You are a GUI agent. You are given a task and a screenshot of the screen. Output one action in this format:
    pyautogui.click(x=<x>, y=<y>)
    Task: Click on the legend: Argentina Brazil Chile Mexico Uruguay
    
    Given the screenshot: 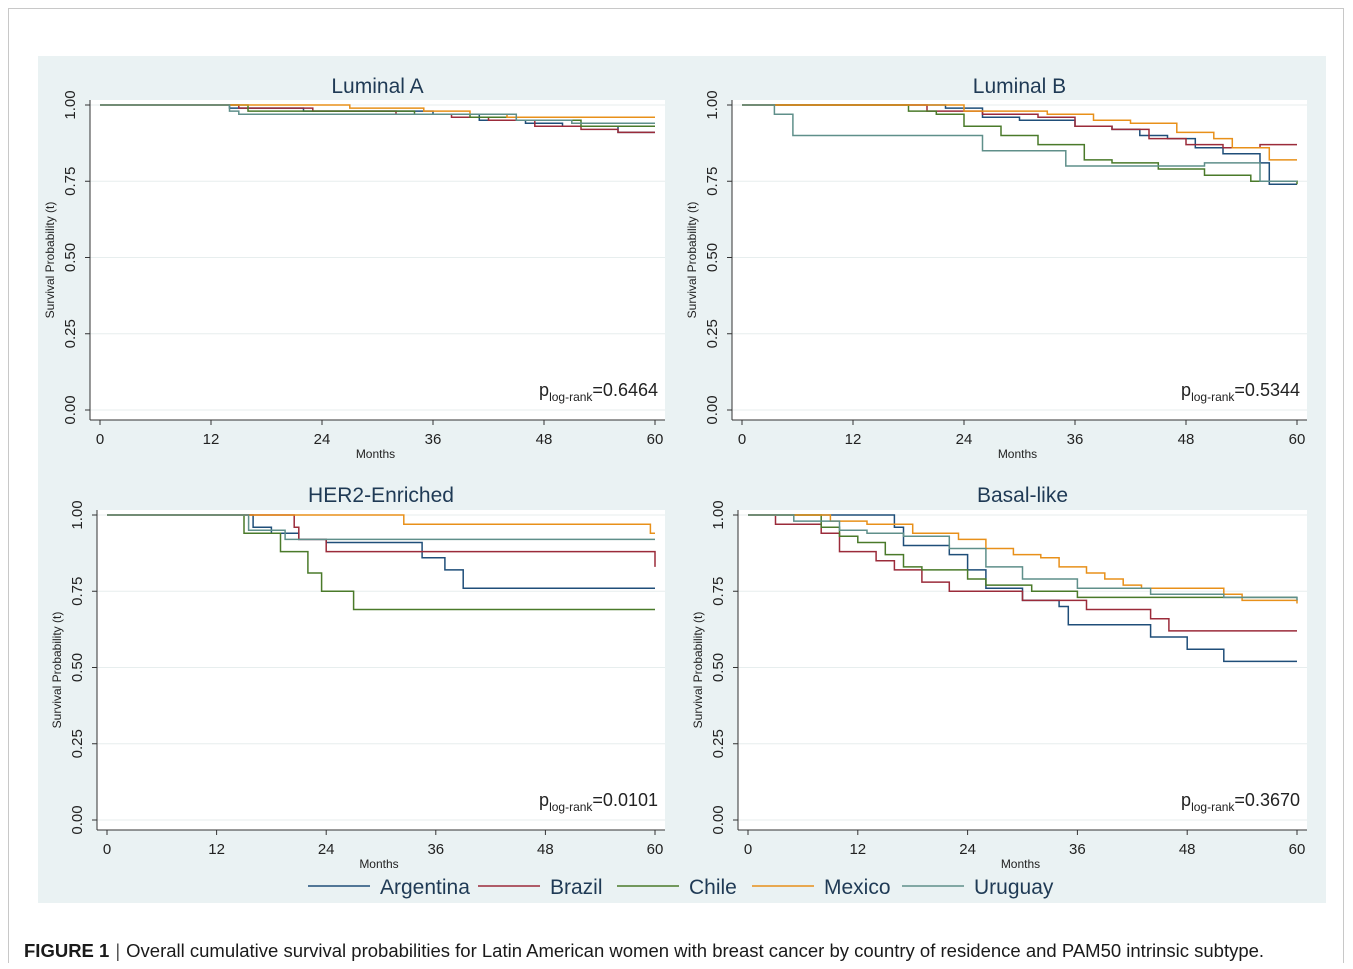 What is the action you would take?
    pyautogui.click(x=681, y=887)
    